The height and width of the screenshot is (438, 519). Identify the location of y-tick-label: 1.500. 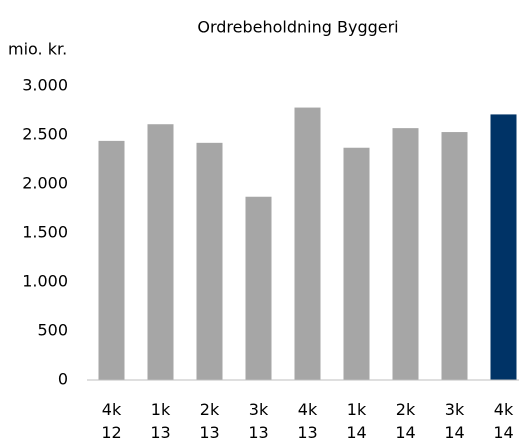
(45, 232).